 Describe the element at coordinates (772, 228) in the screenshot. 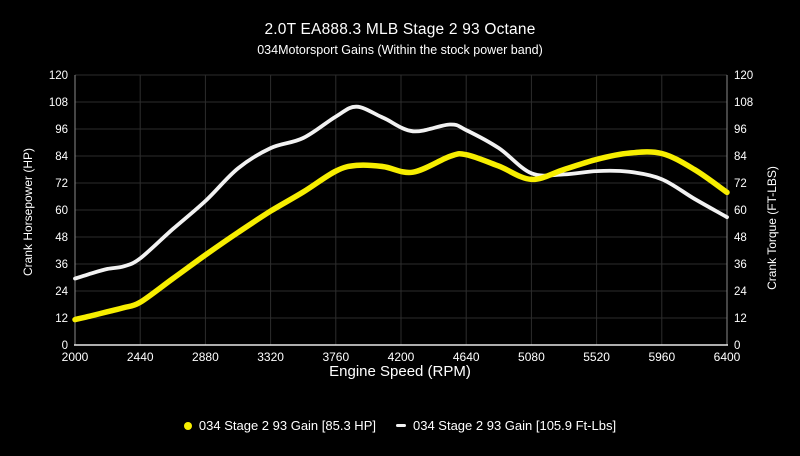

I see `y-axis-right-title: Crank Torque (FT-LBS)` at that location.